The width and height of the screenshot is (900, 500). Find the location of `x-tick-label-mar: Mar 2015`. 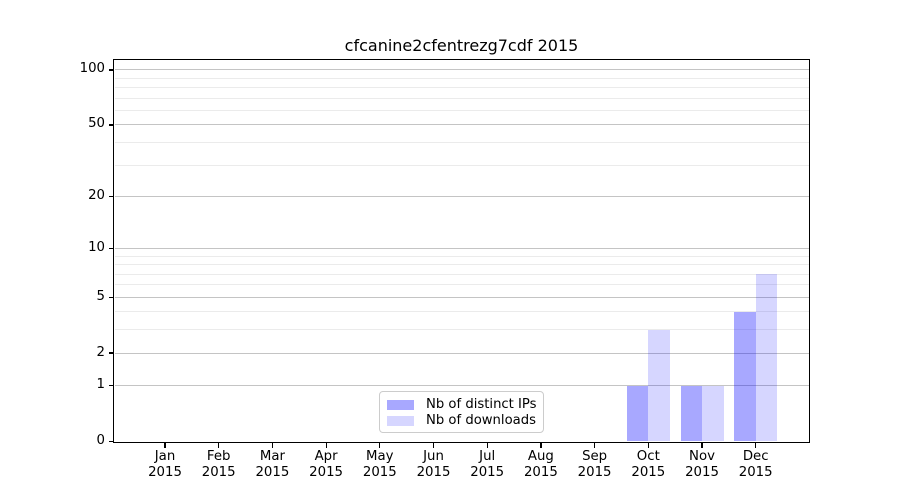

x-tick-label-mar: Mar 2015 is located at coordinates (272, 465).